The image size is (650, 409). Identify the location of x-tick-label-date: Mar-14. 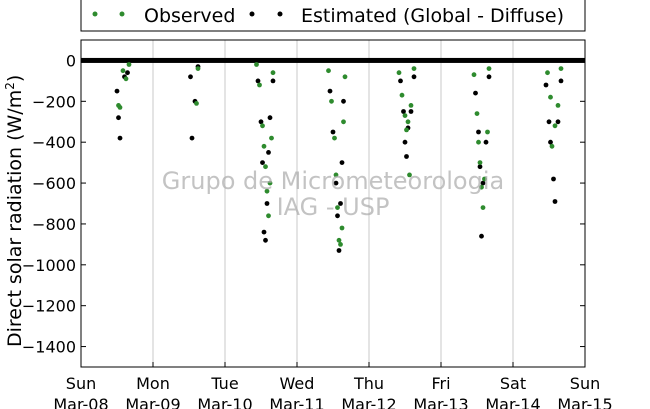
(512, 402).